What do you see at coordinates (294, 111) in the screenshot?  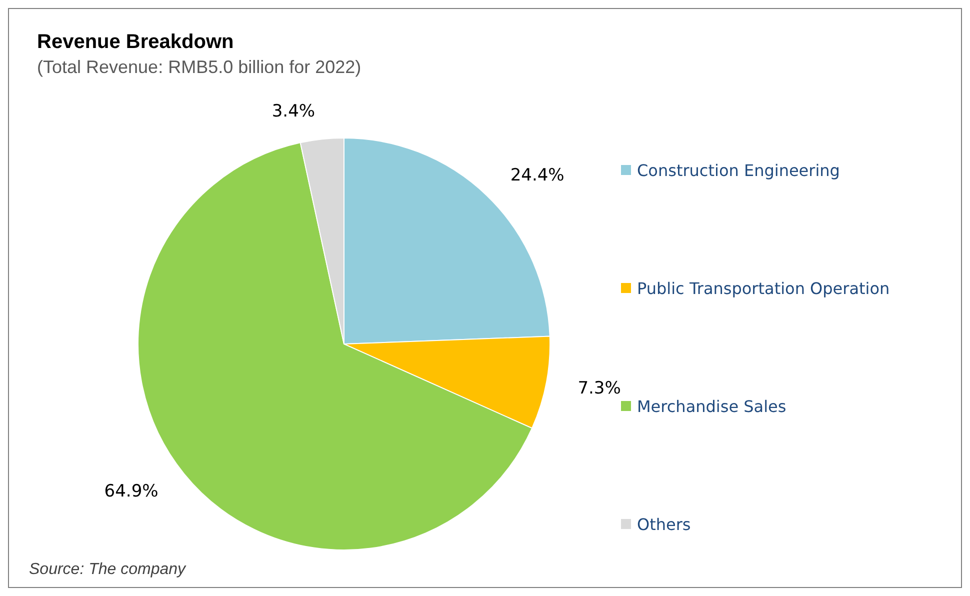 I see `data-label: 3.4%` at bounding box center [294, 111].